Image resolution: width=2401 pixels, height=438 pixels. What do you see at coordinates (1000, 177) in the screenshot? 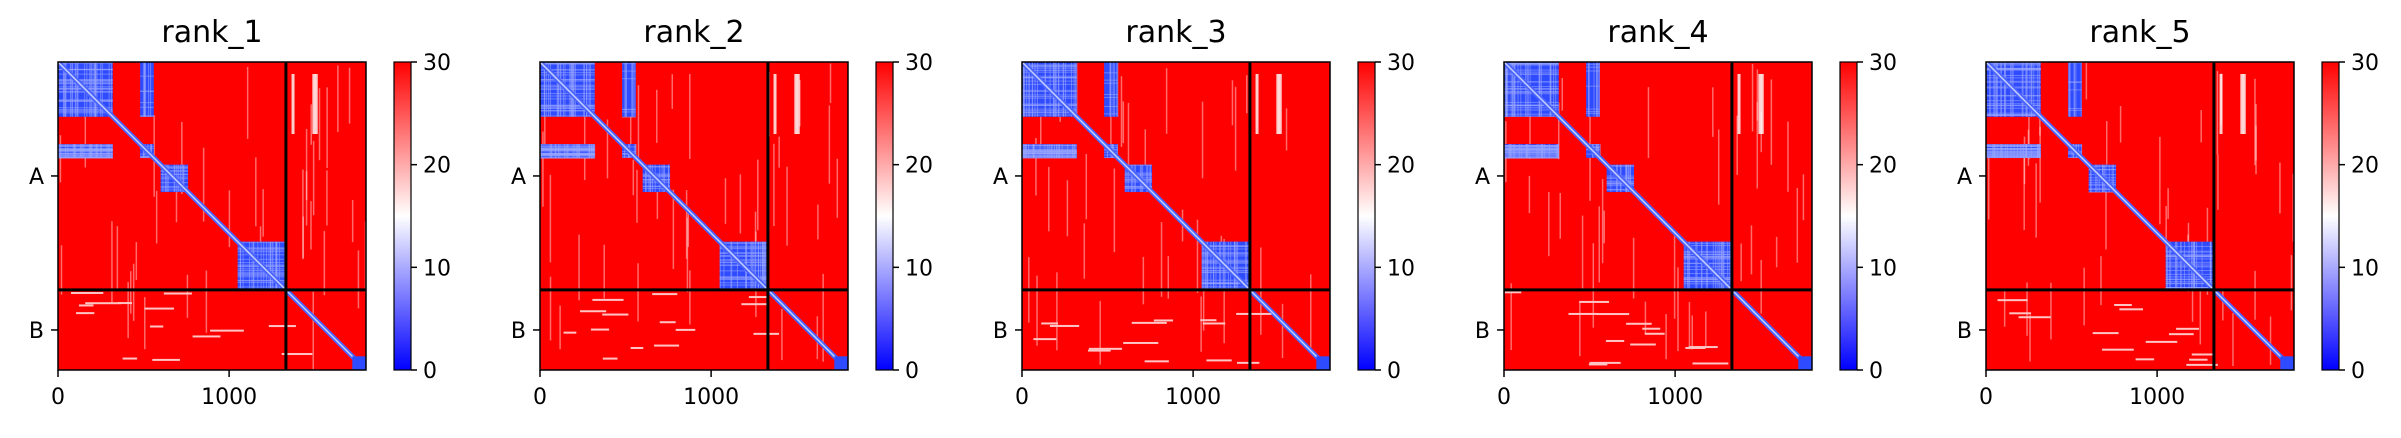
I see `y-tick-label: A` at bounding box center [1000, 177].